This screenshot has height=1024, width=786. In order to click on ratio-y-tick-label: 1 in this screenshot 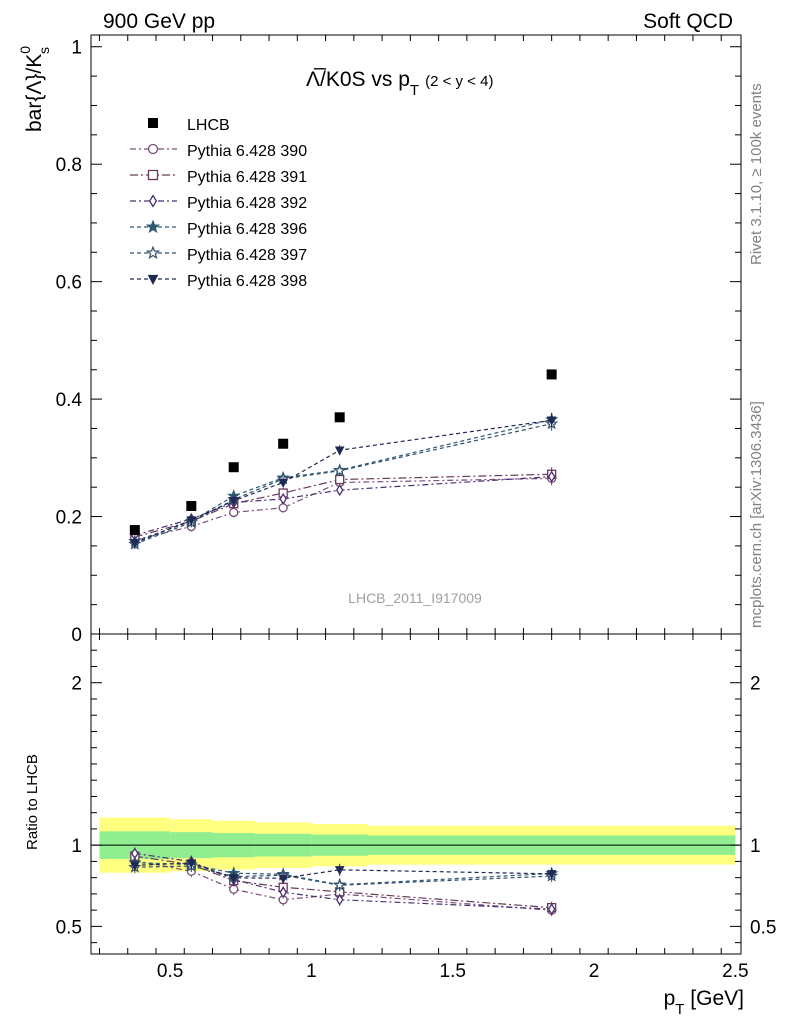, I will do `click(76, 846)`.